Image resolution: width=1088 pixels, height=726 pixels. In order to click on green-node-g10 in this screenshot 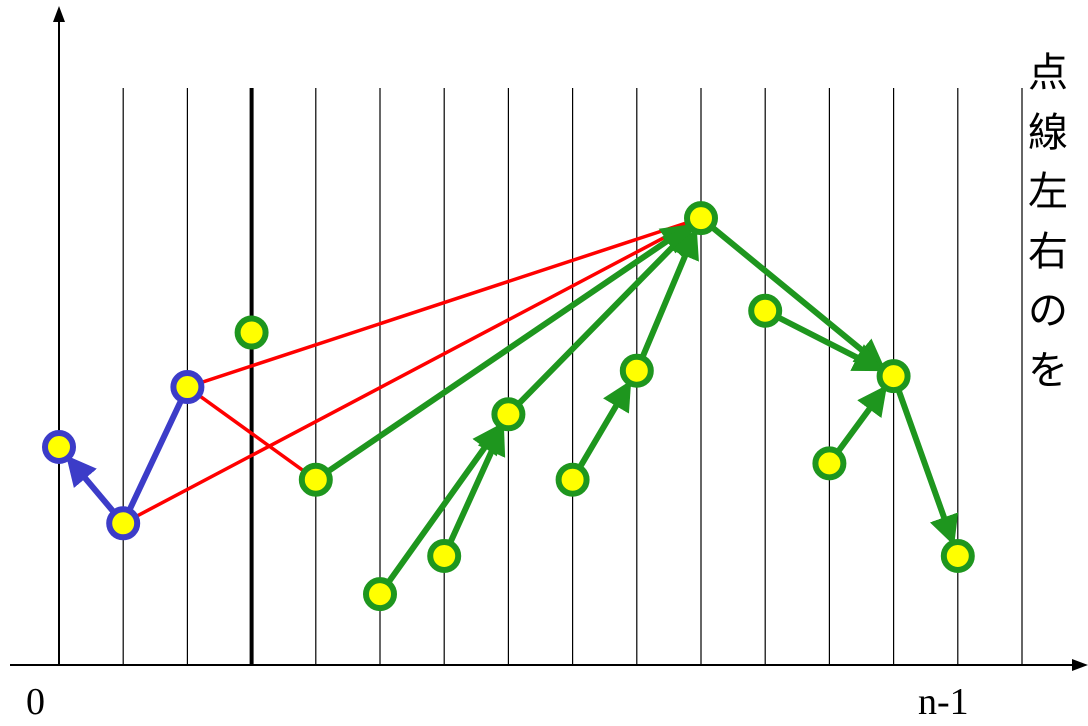, I will do `click(701, 218)`.